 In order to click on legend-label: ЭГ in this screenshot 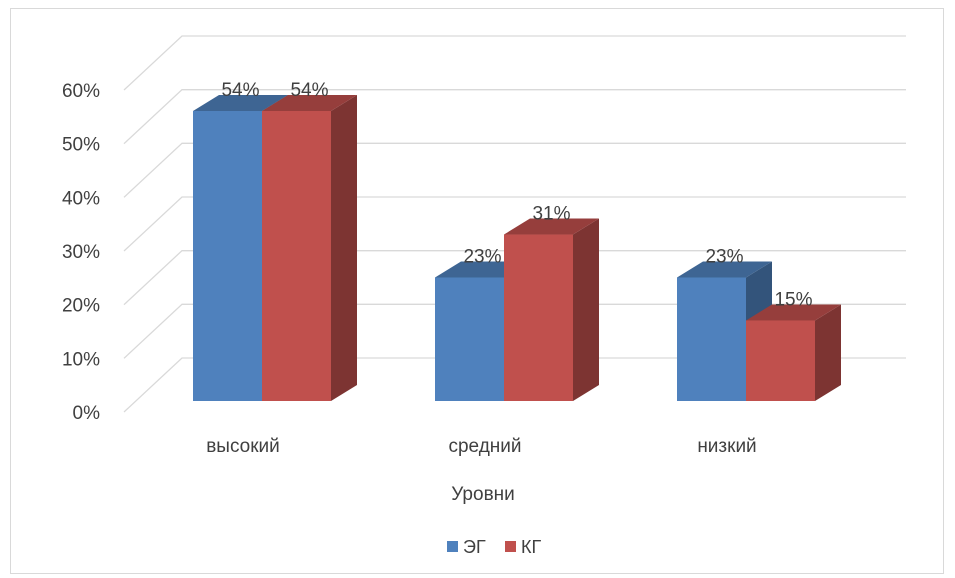, I will do `click(474, 547)`.